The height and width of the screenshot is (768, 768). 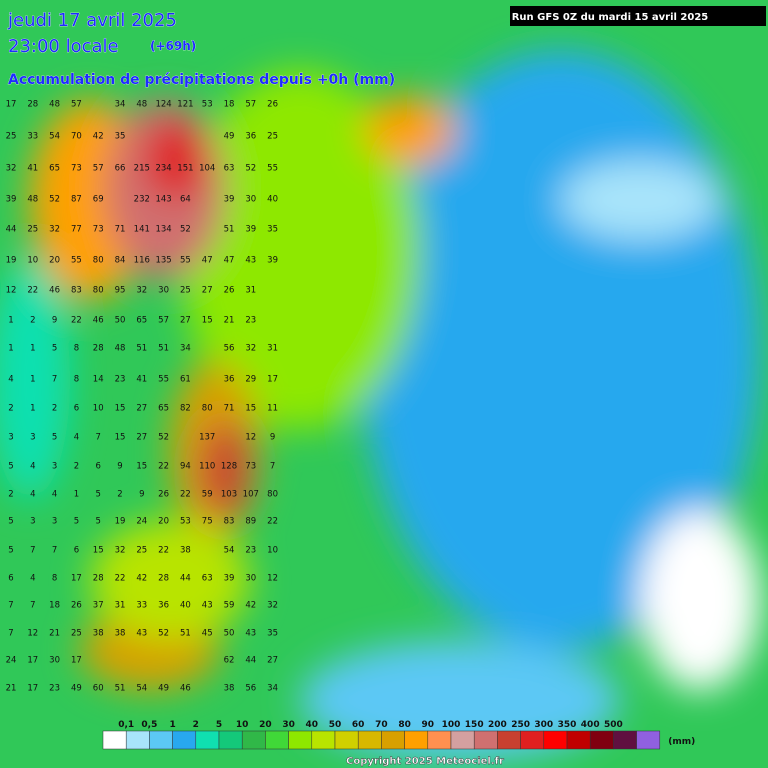 I want to click on grid-value: 61, so click(x=185, y=380).